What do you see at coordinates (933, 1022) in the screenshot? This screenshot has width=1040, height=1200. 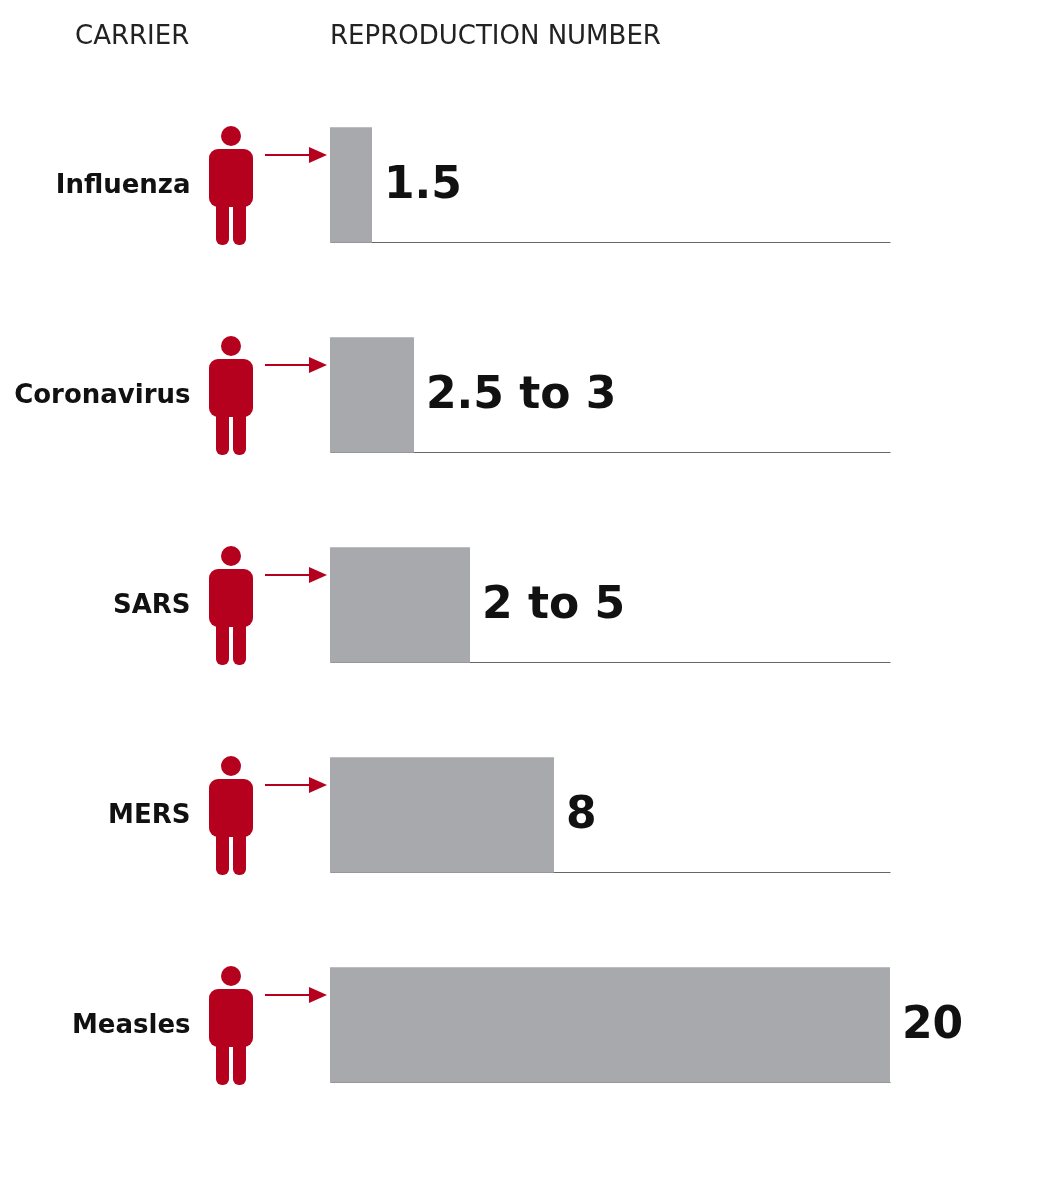 I see `data-label: 20` at bounding box center [933, 1022].